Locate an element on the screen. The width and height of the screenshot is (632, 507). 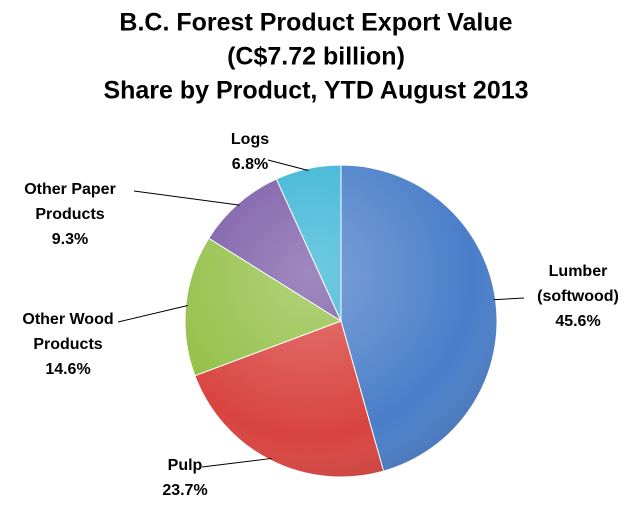
chart-title: B.C. Forest Product Export Value is located at coordinates (315, 23).